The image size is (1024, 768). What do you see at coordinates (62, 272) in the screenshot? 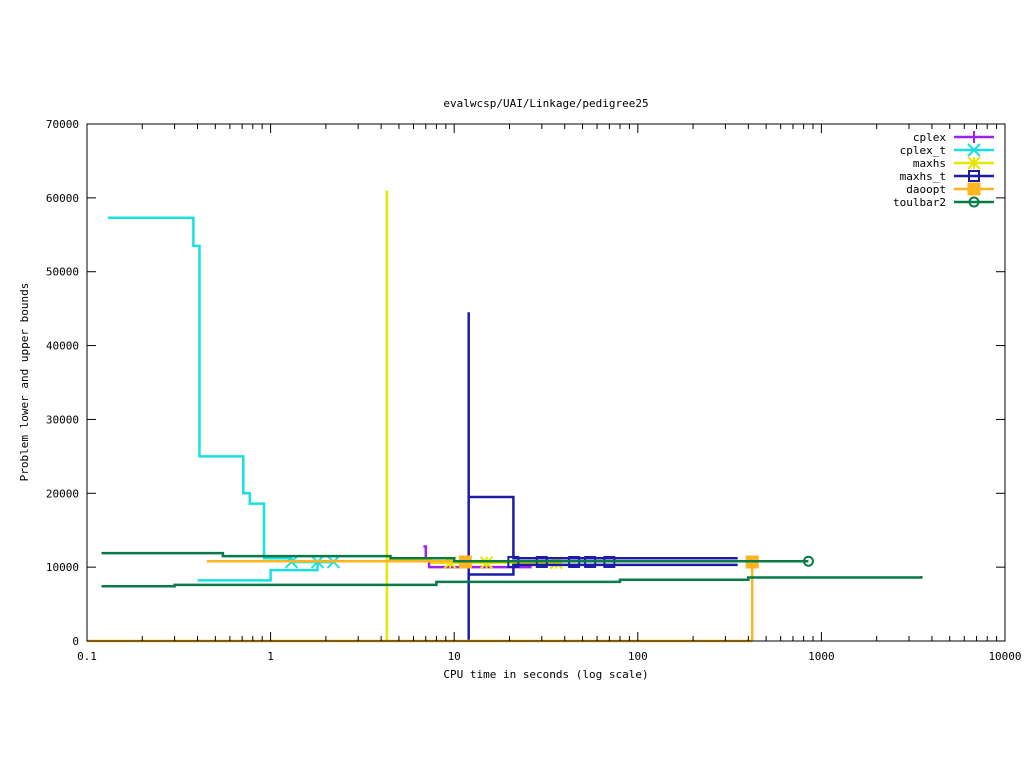
I see `y-tick-label: 50000` at bounding box center [62, 272].